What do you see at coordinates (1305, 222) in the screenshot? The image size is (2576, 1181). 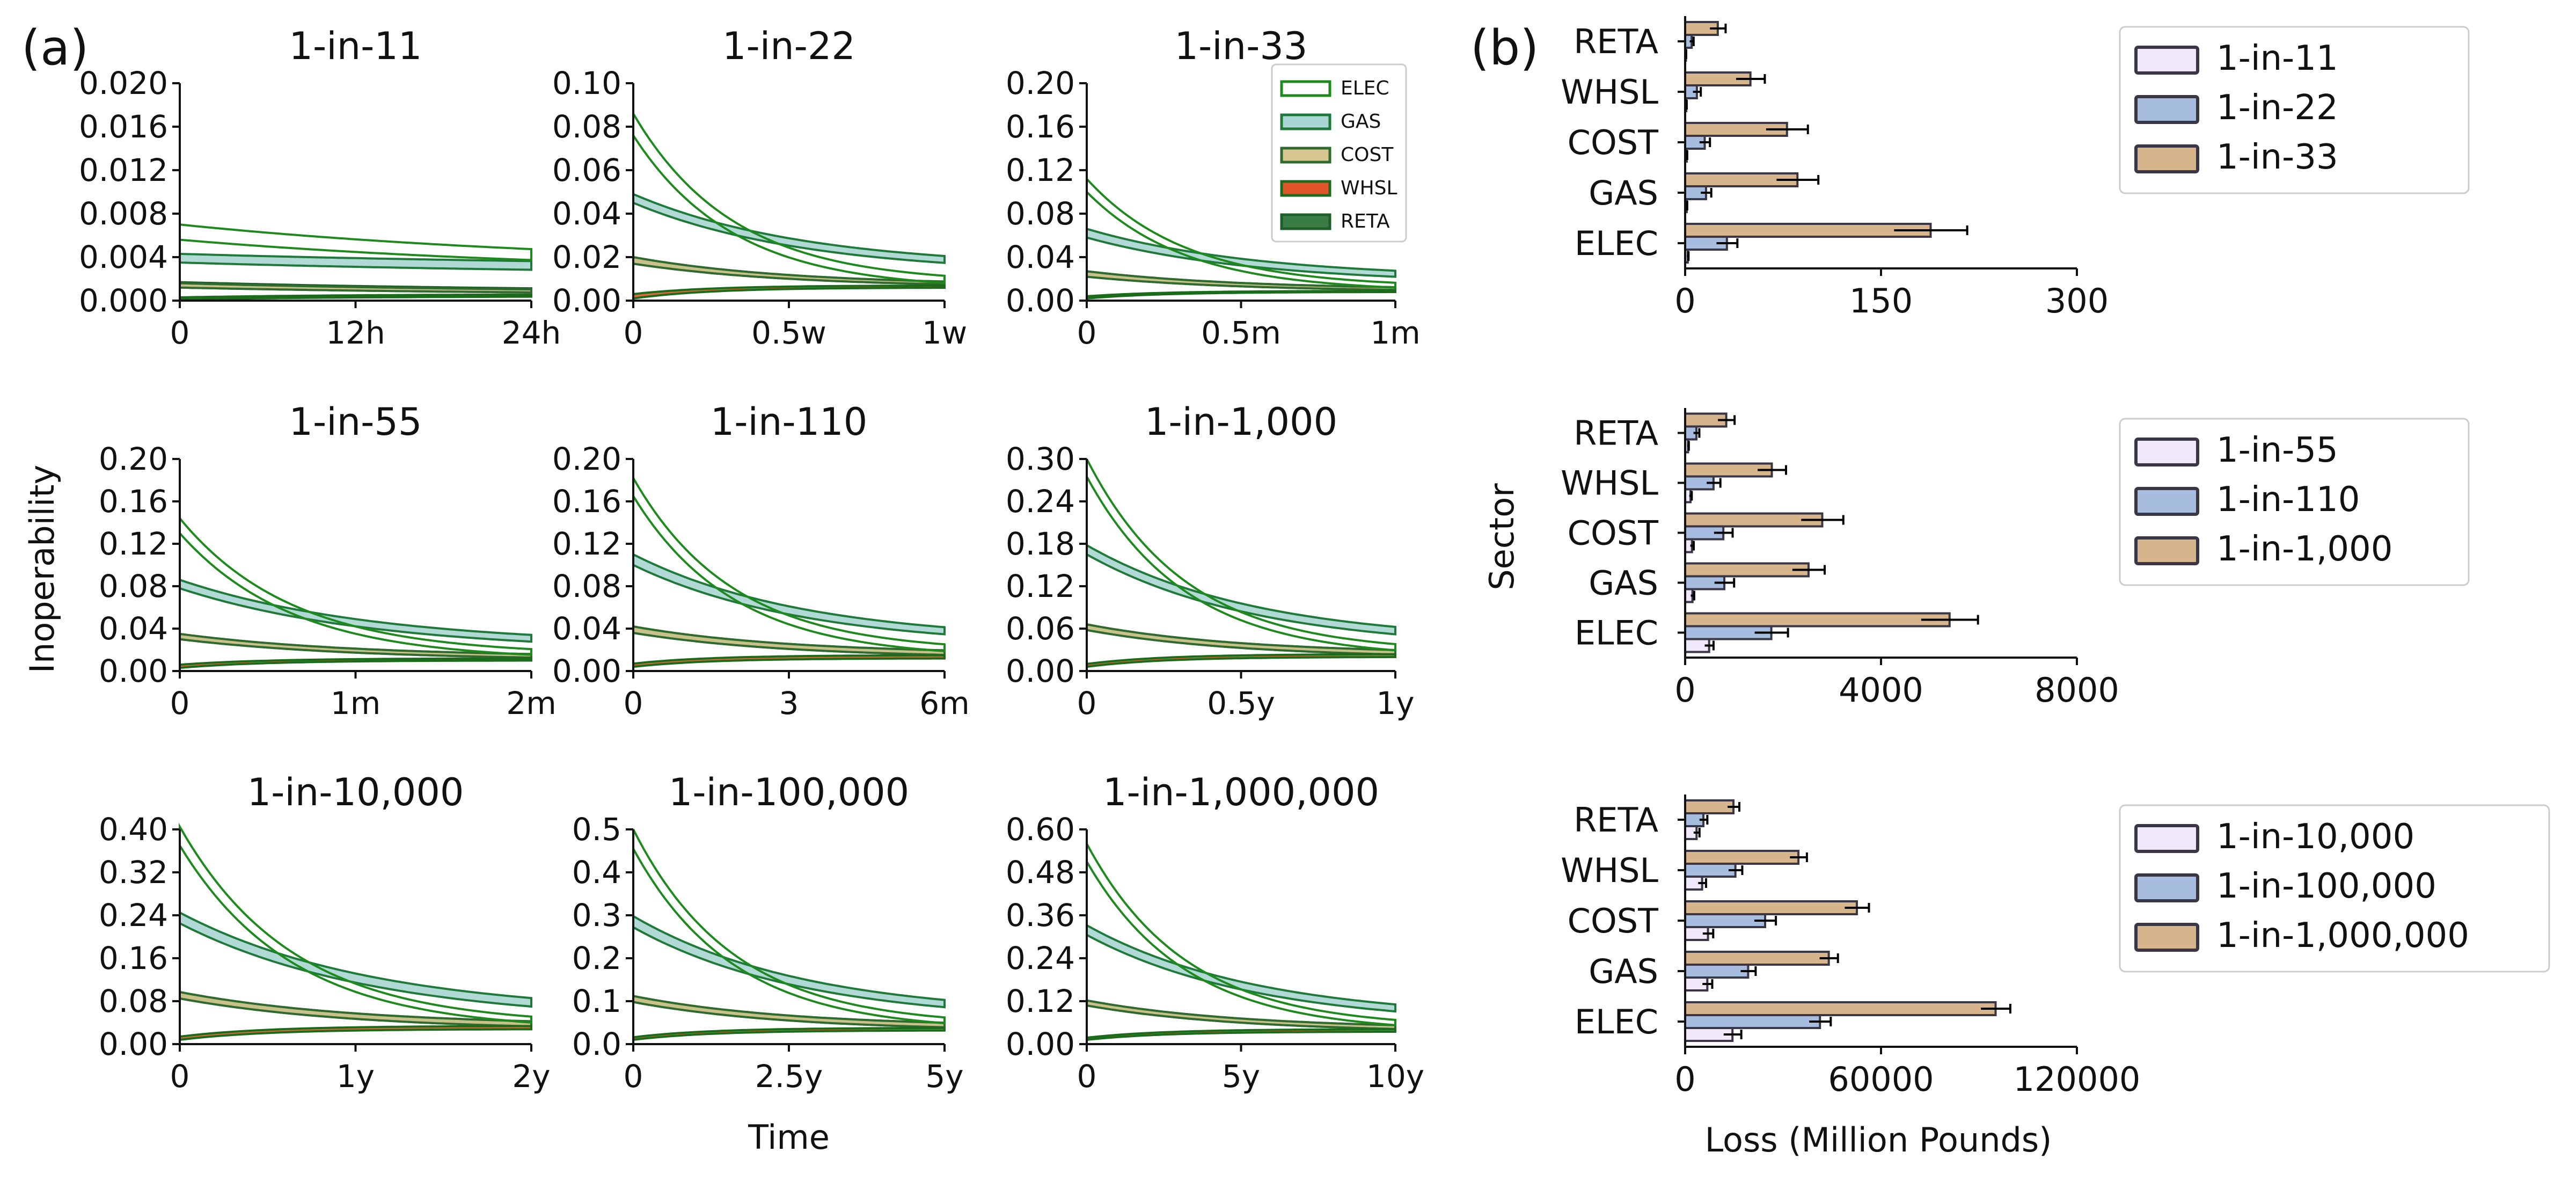 I see `legend-swatch-reta` at bounding box center [1305, 222].